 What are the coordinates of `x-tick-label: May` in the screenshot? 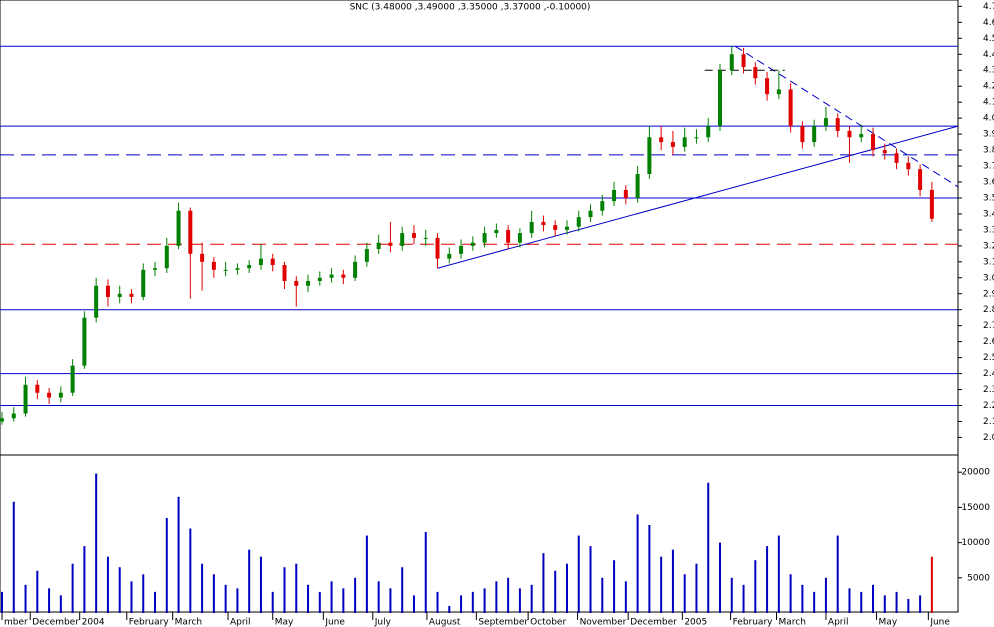 It's located at (888, 622).